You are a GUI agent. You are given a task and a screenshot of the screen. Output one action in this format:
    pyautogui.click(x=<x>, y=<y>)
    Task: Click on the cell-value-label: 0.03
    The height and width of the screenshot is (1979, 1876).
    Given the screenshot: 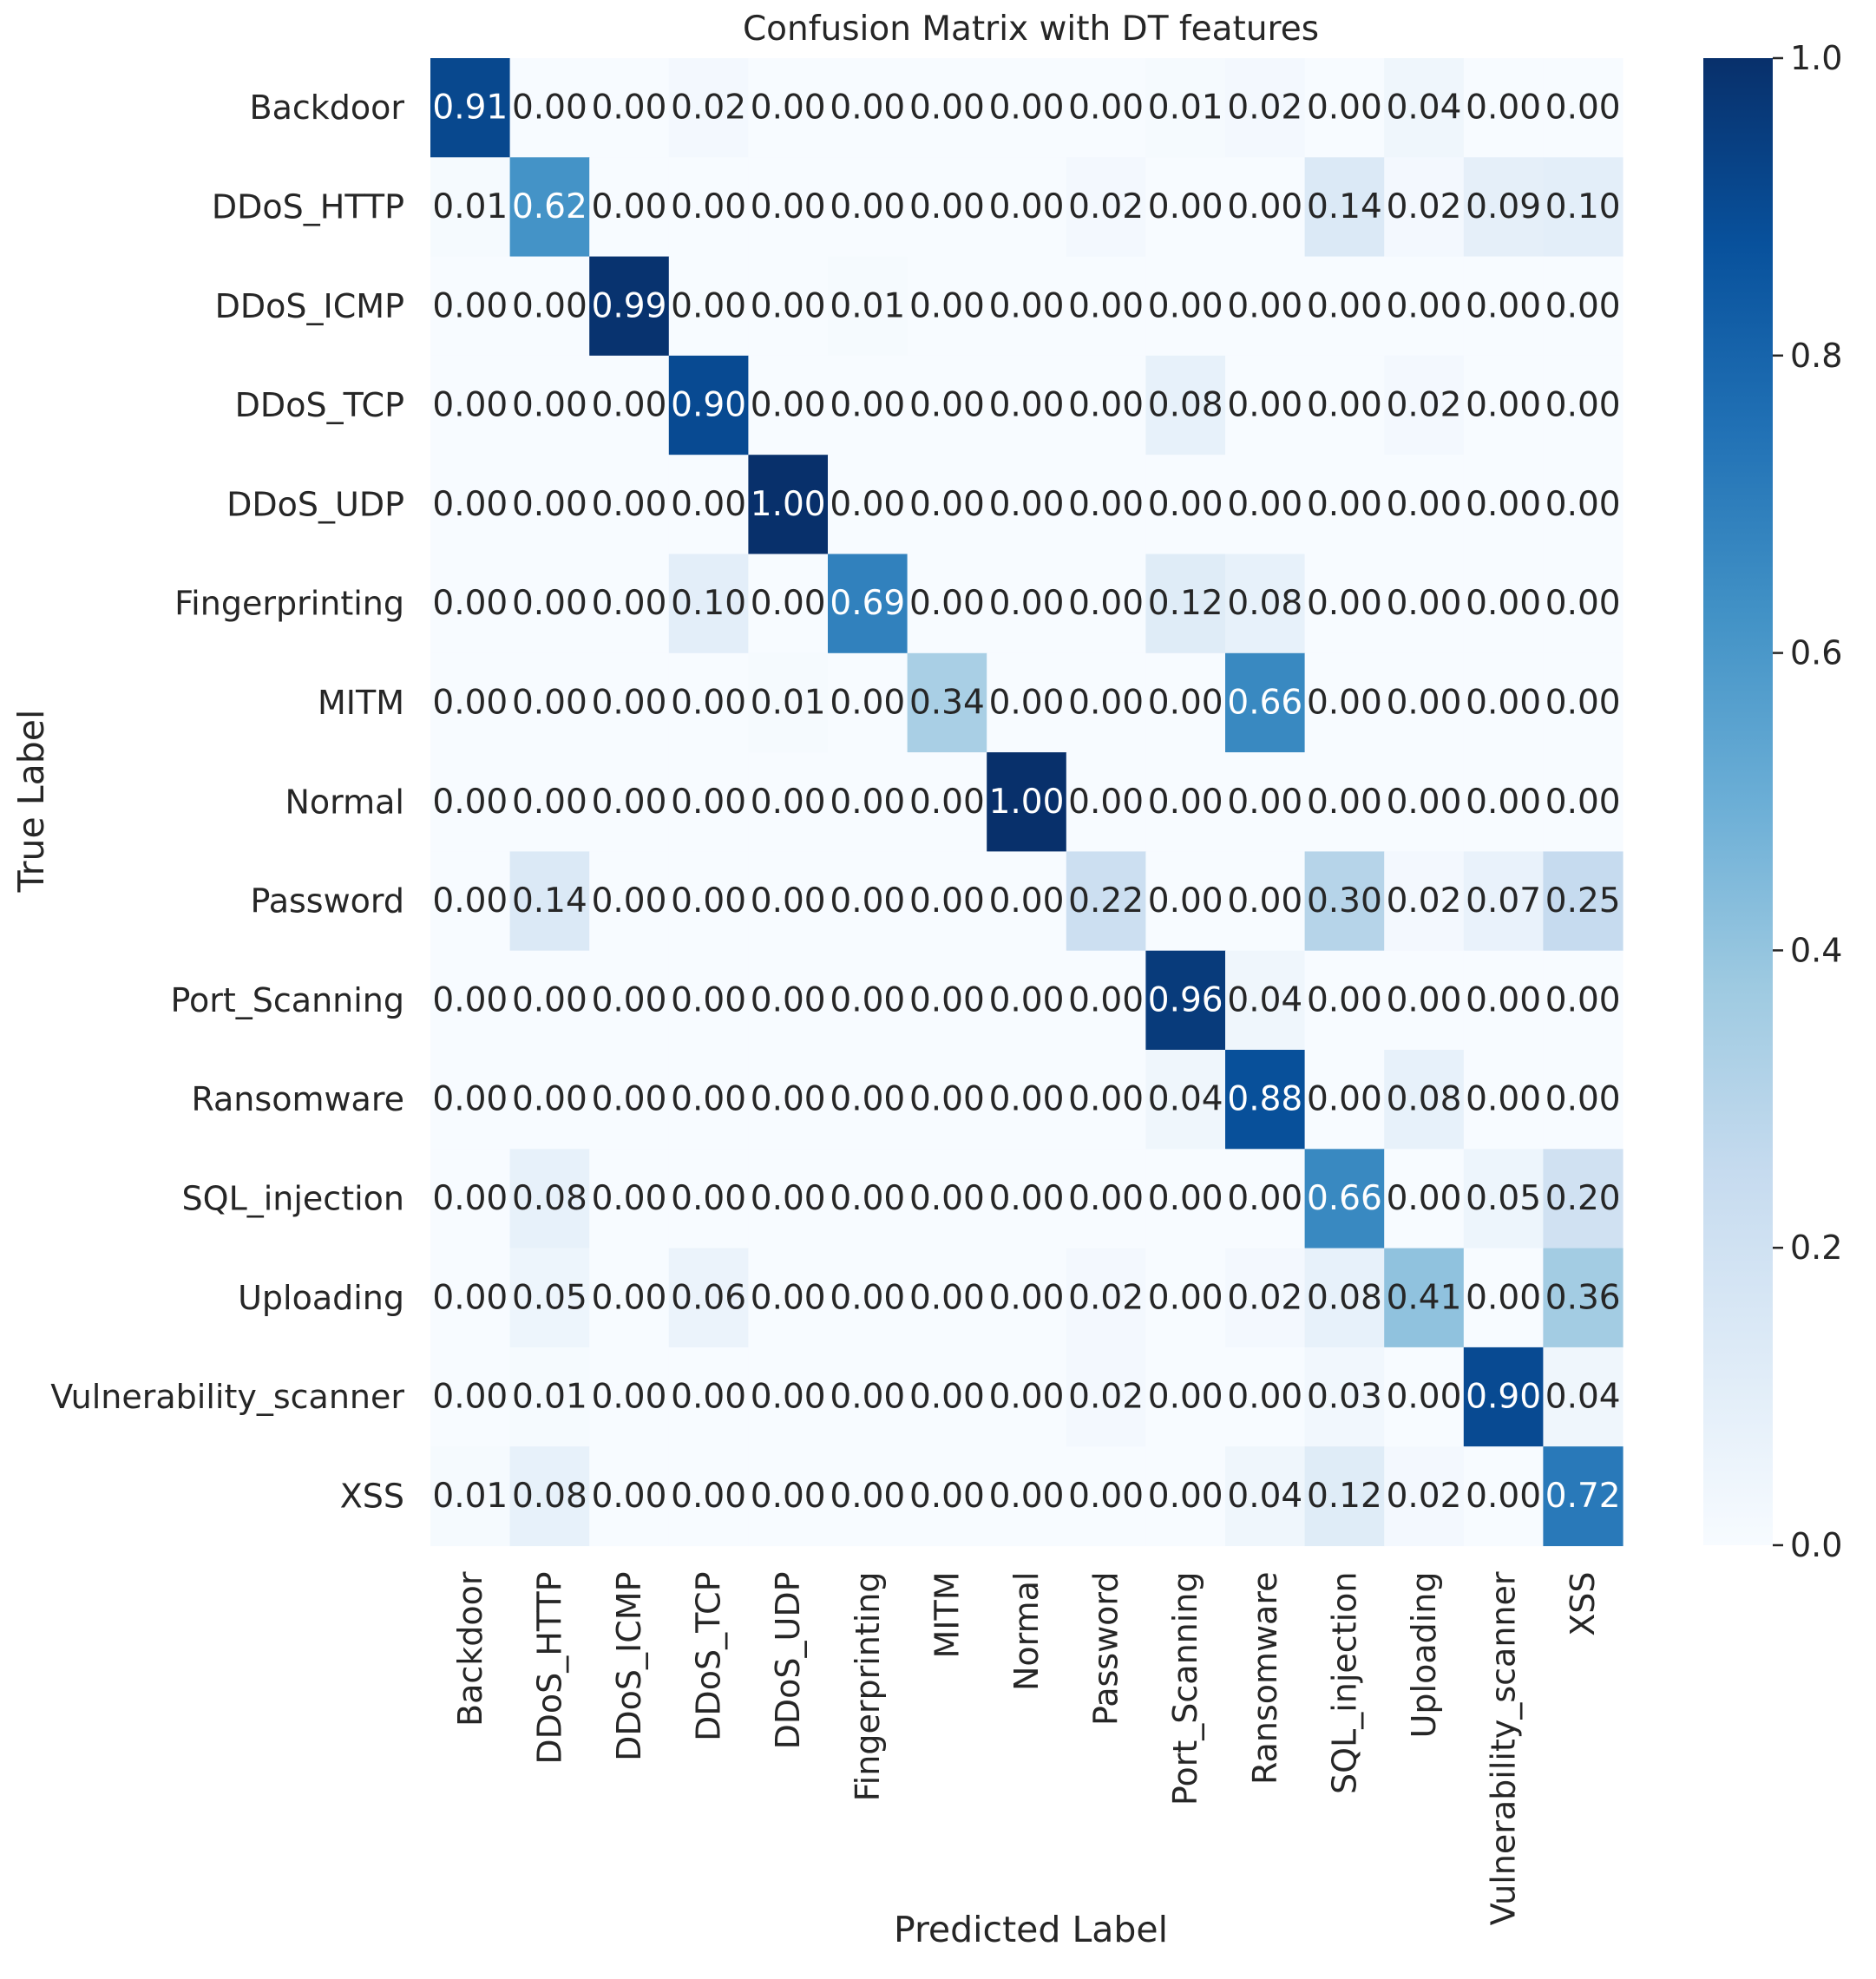 What is the action you would take?
    pyautogui.click(x=1344, y=1397)
    